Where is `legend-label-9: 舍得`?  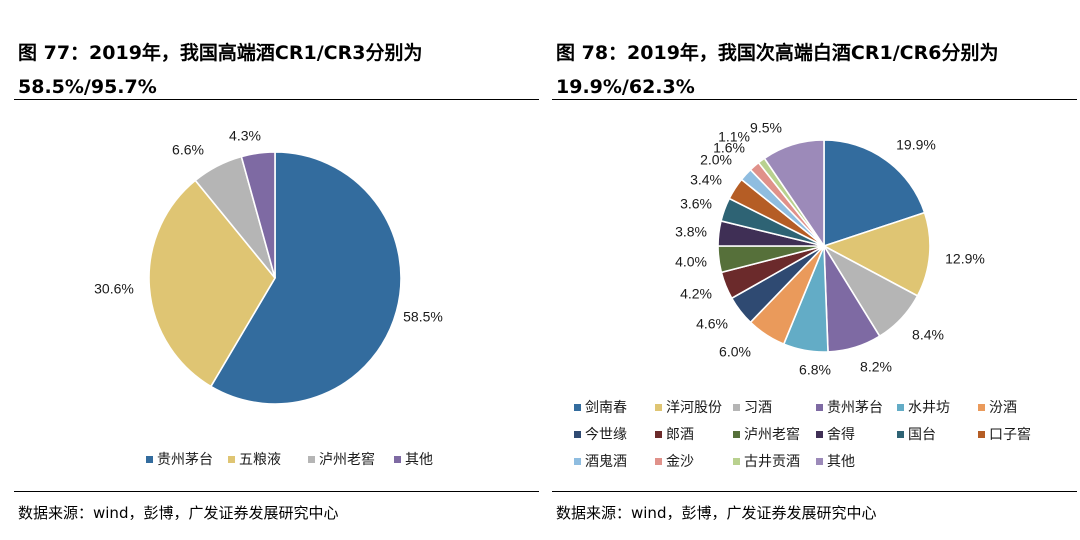
legend-label-9: 舍得 is located at coordinates (841, 434).